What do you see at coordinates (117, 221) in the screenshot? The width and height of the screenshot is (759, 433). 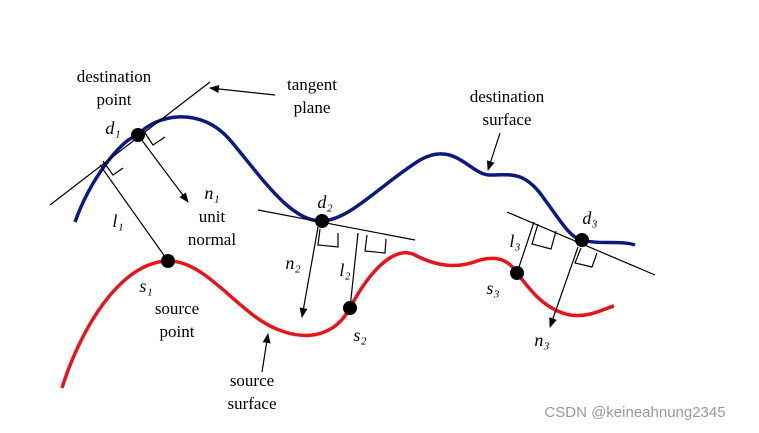 I see `symbol: l₁` at bounding box center [117, 221].